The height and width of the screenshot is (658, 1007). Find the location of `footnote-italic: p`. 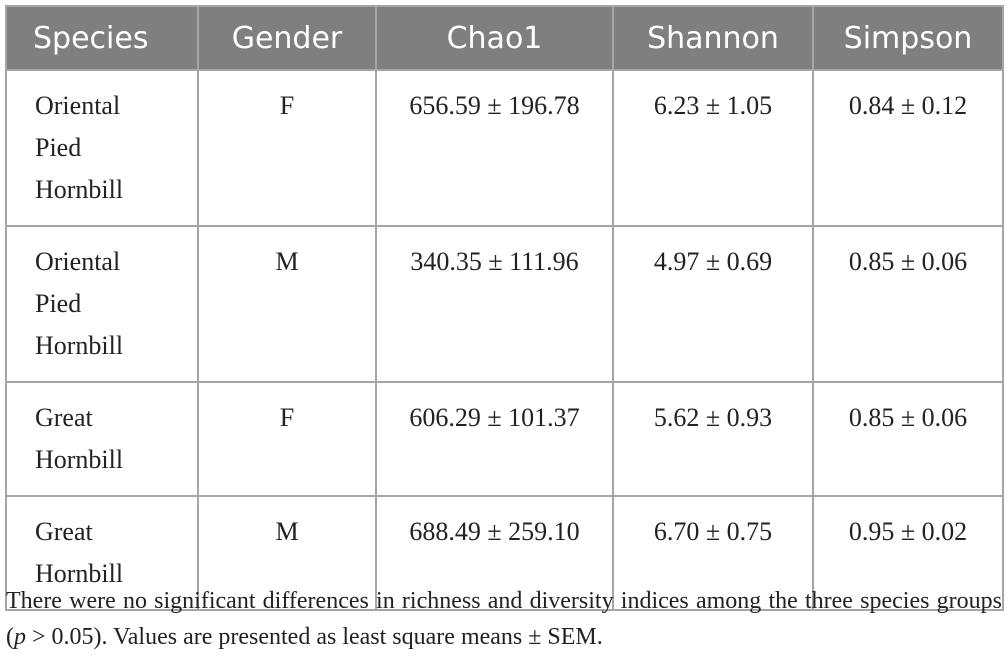

footnote-italic: p is located at coordinates (20, 637).